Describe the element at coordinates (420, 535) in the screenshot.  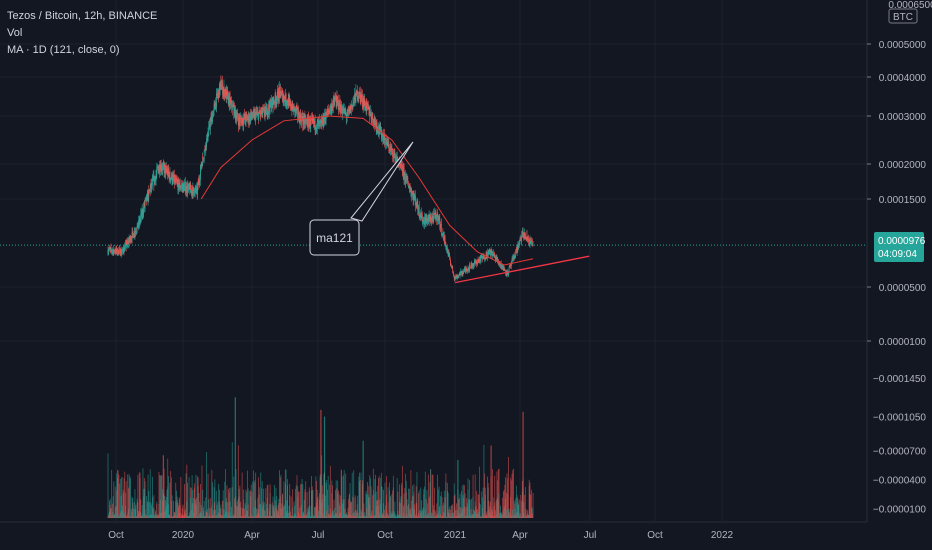
I see `time-axis: Oct 2020 Apr Jul Oct 2021 Apr Jul Oct 2022` at that location.